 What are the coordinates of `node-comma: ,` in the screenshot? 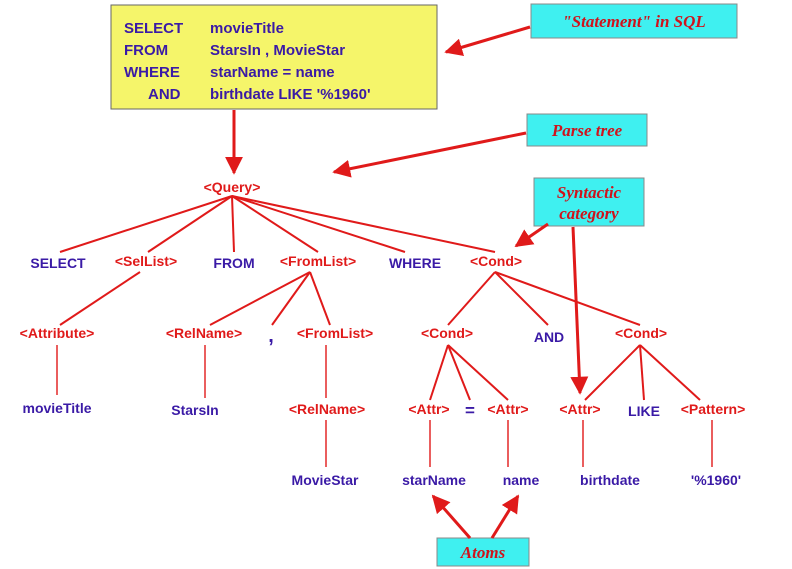 It's located at (271, 336).